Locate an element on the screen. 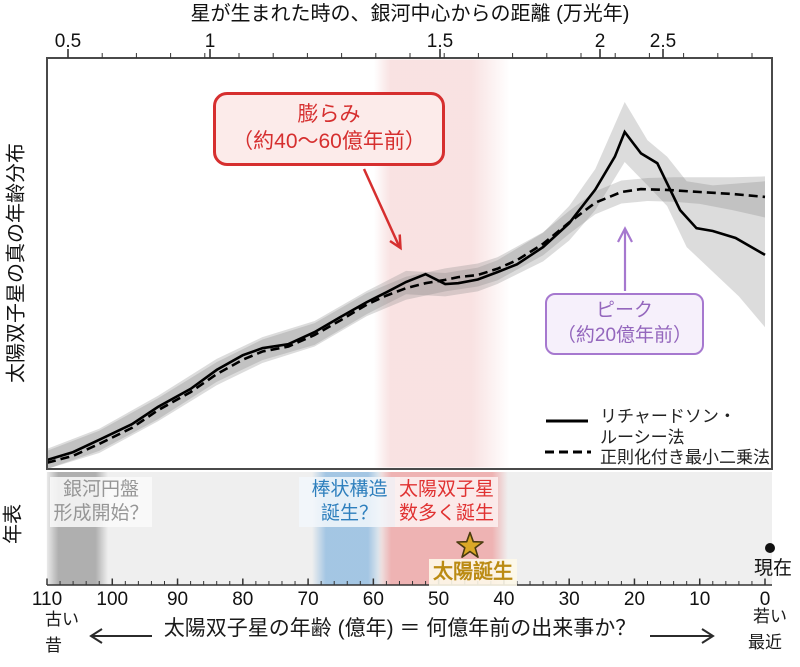 The width and height of the screenshot is (800, 667). event-twins-line1: 太陽双子星 is located at coordinates (446, 489).